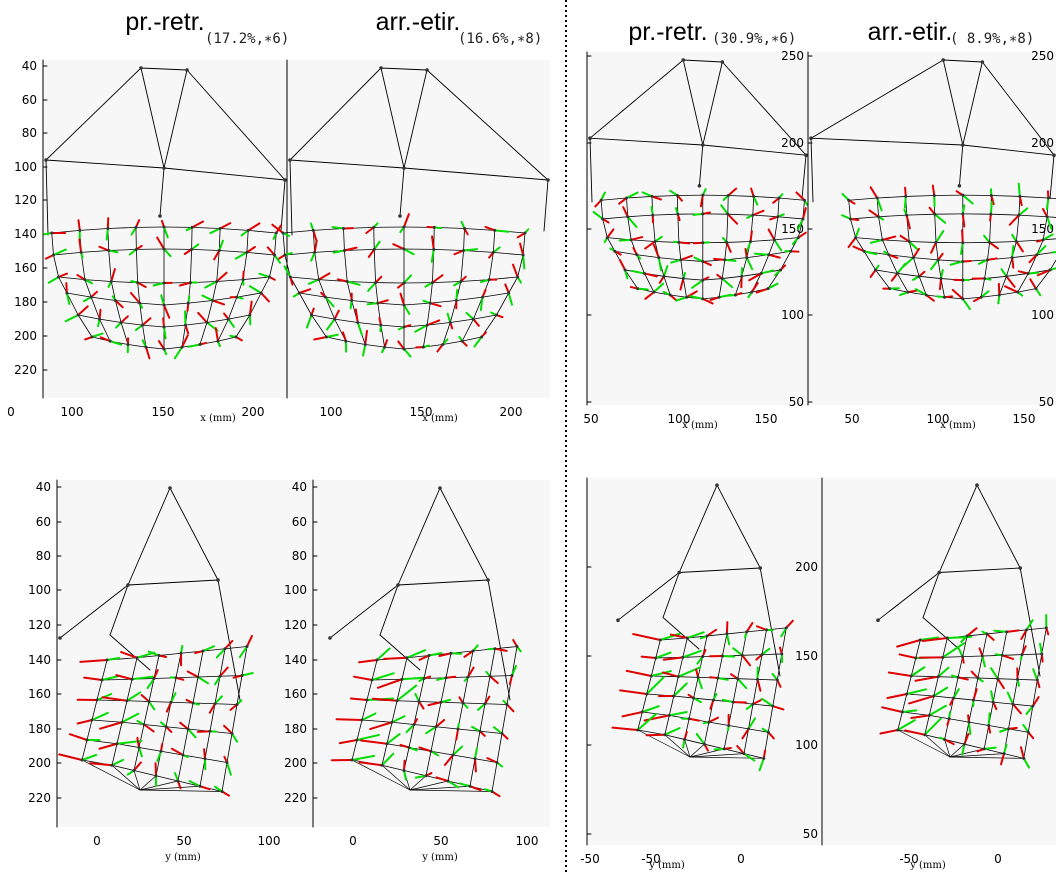  Describe the element at coordinates (1046, 402) in the screenshot. I see `y-tick-label: 50` at that location.